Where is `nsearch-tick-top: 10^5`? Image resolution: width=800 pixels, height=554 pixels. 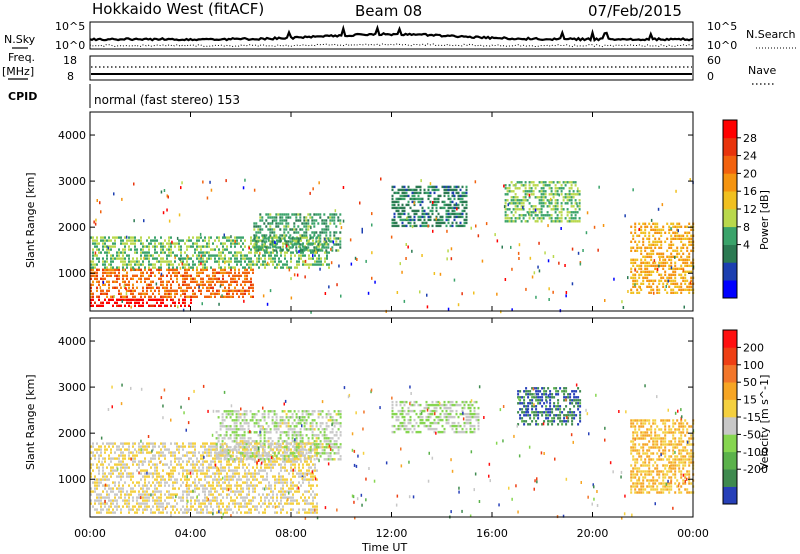 nsearch-tick-top: 10^5 is located at coordinates (722, 26).